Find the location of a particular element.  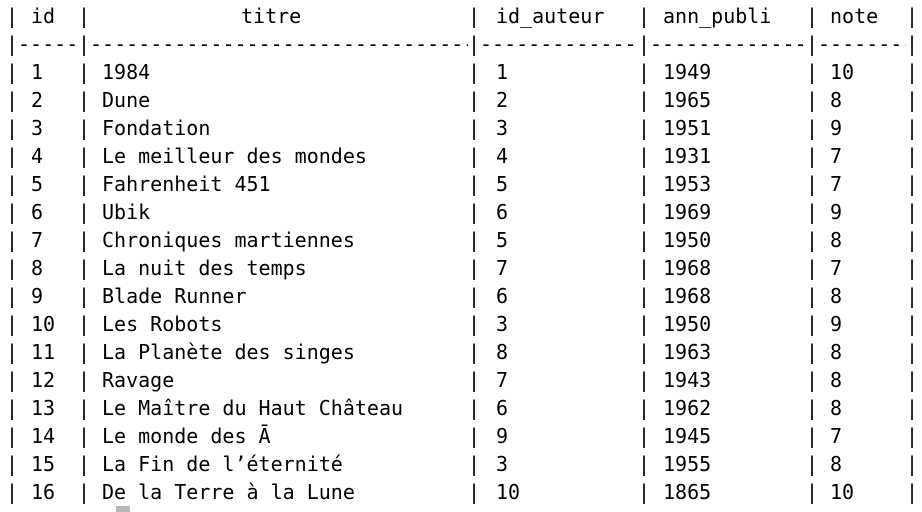

header-id: id is located at coordinates (43, 16).